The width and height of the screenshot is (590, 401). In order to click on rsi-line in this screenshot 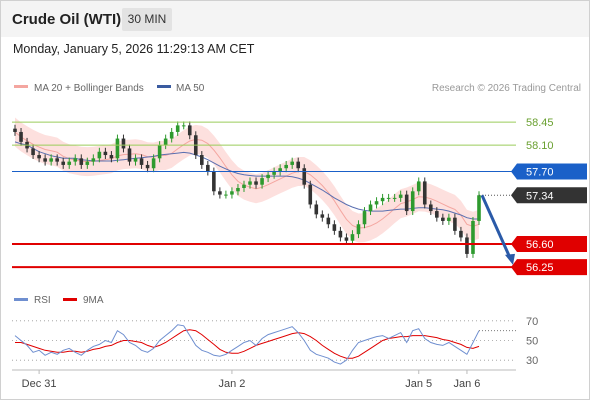, I will do `click(247, 344)`.